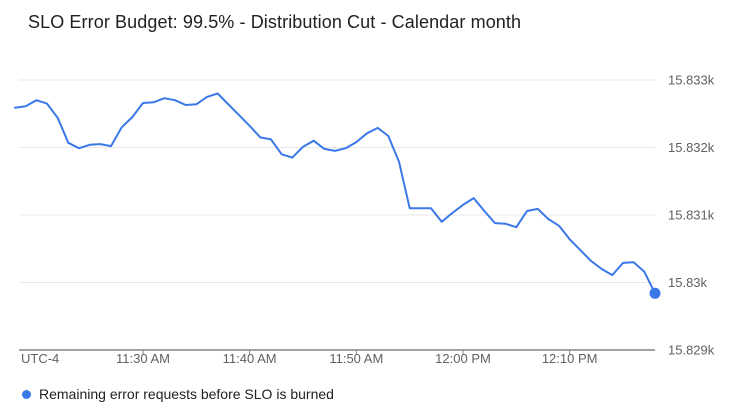 This screenshot has height=415, width=732. I want to click on y-axis-tick-label: 15.829k, so click(691, 350).